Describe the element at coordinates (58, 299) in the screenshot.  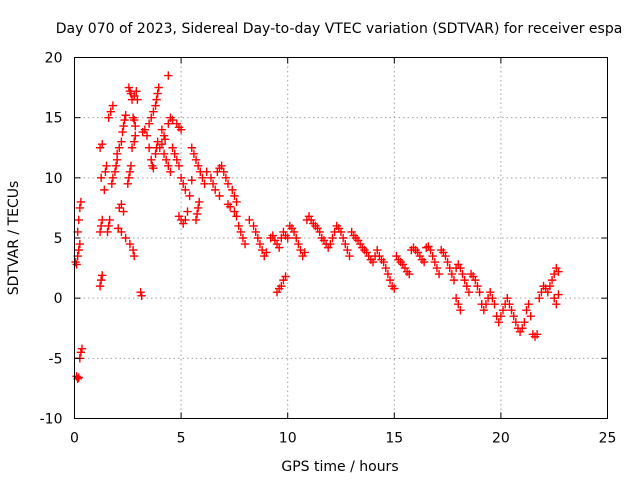
I see `y-tick-label: 0` at that location.